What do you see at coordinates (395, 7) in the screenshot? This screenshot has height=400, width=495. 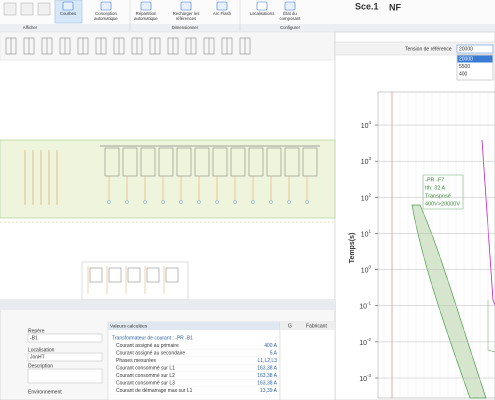 I see `standard: NF` at bounding box center [395, 7].